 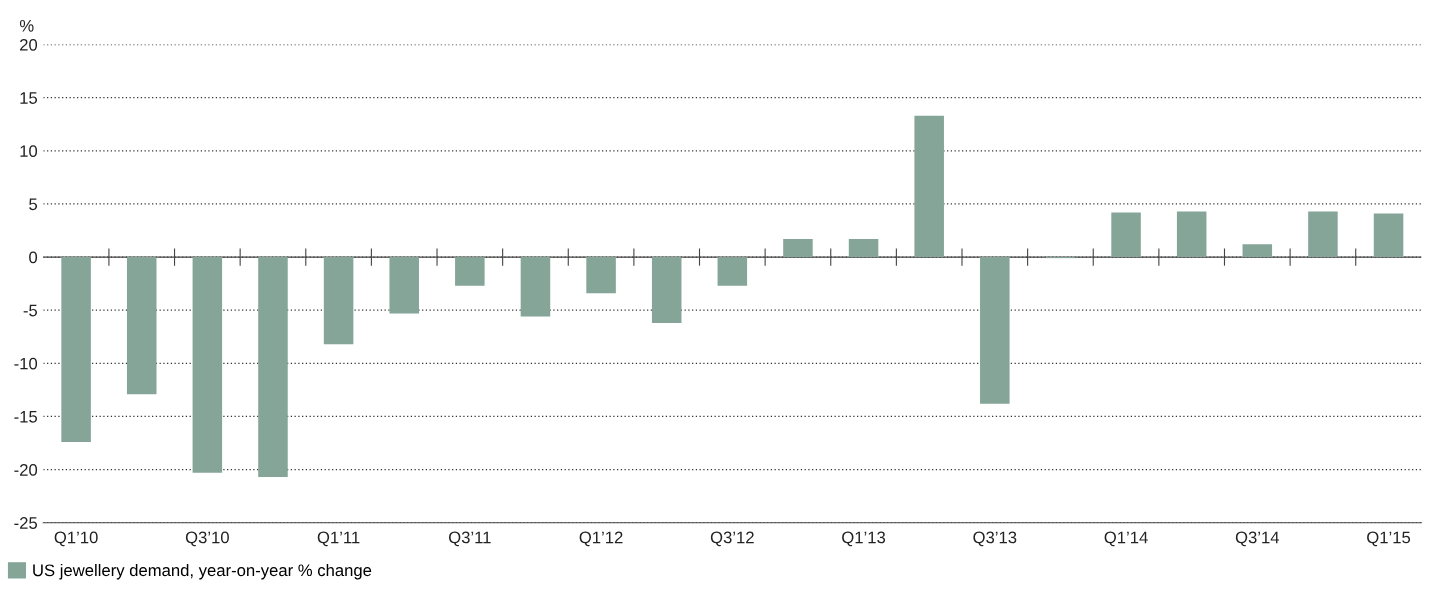 What do you see at coordinates (26, 469) in the screenshot?
I see `y-tick-label: -20` at bounding box center [26, 469].